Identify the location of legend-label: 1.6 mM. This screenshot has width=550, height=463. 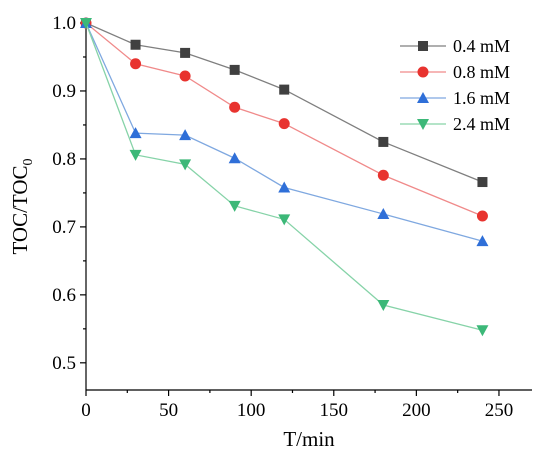
(481, 98).